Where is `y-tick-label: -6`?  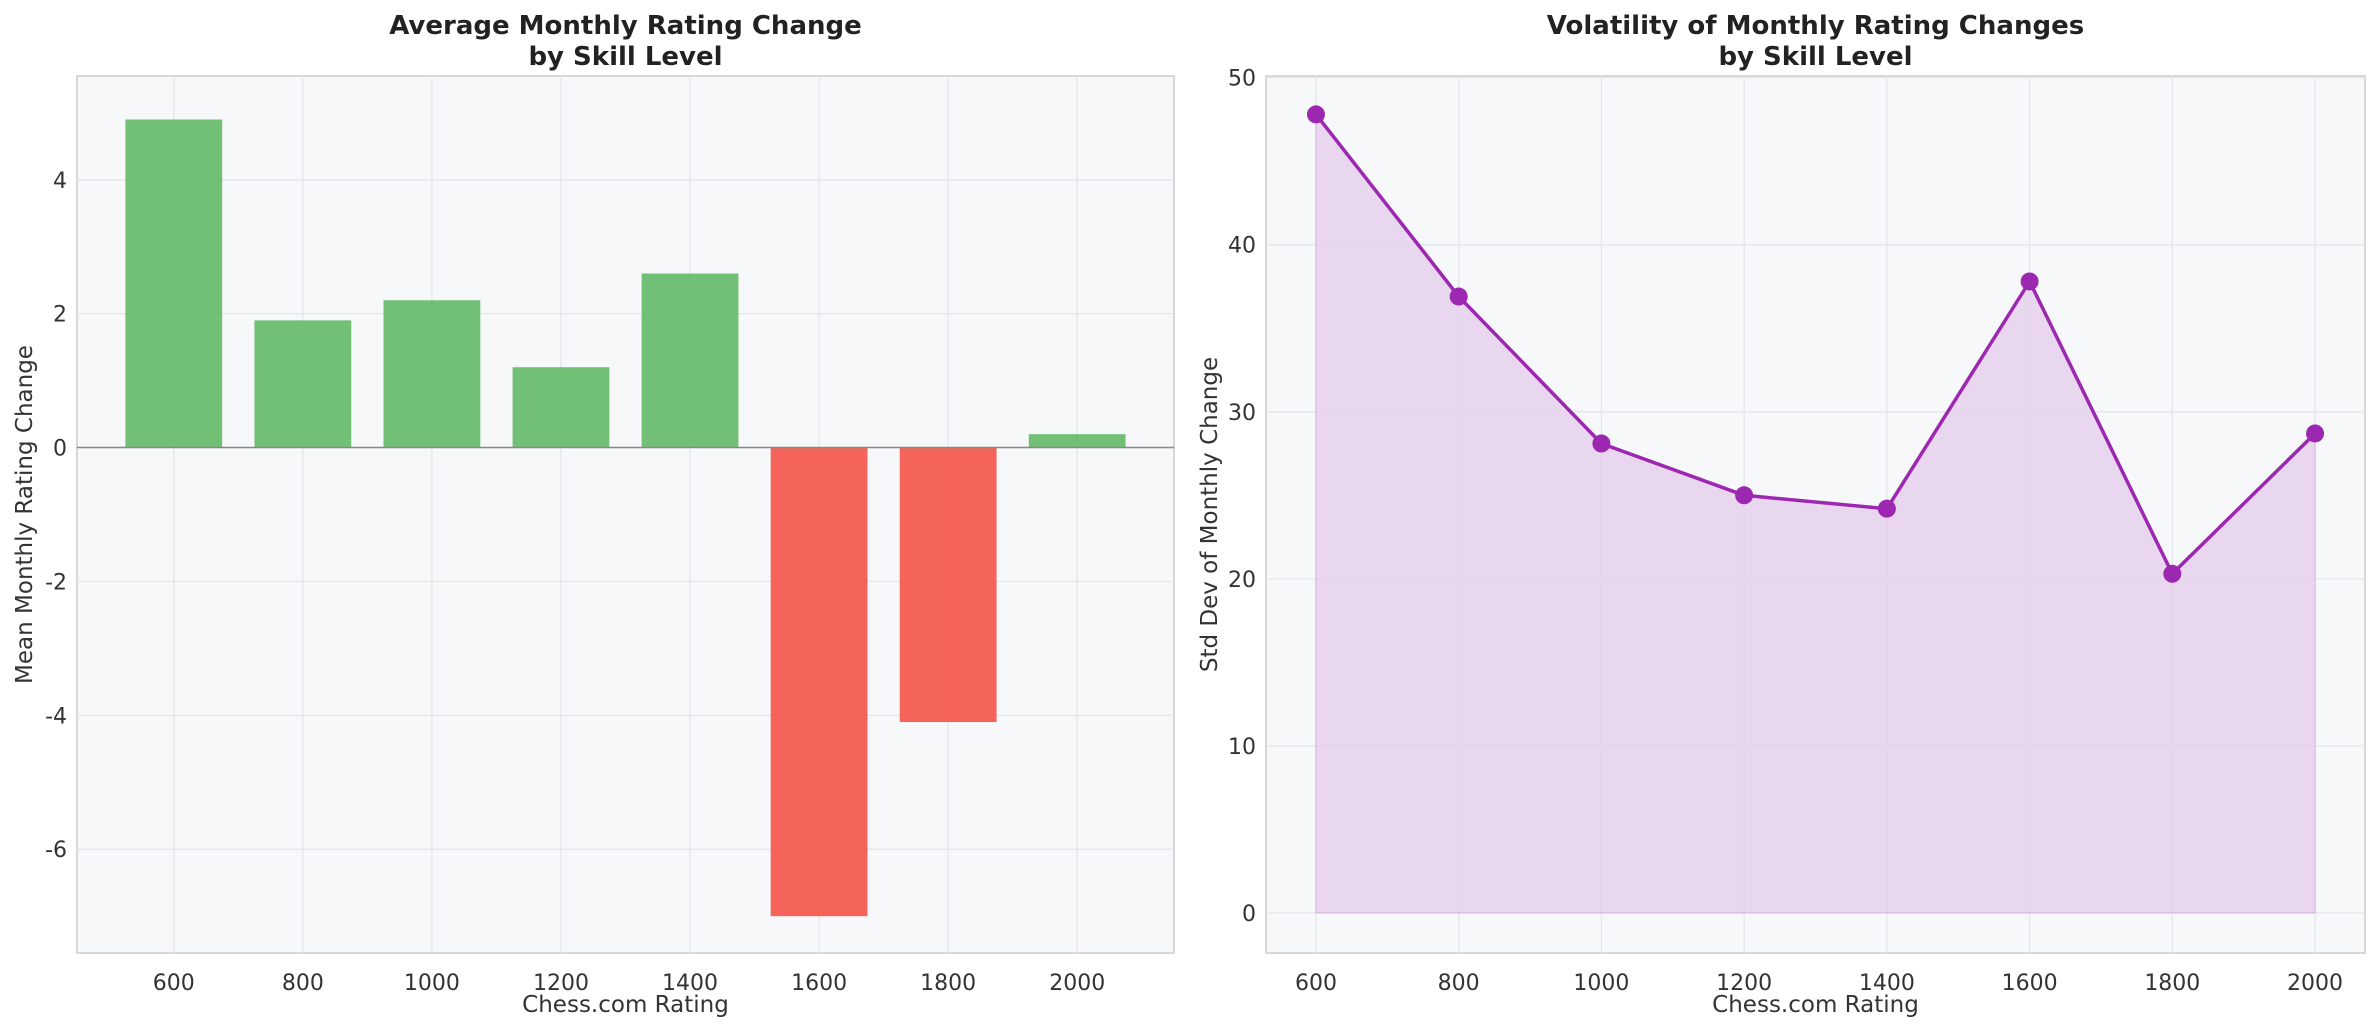 y-tick-label: -6 is located at coordinates (56, 850).